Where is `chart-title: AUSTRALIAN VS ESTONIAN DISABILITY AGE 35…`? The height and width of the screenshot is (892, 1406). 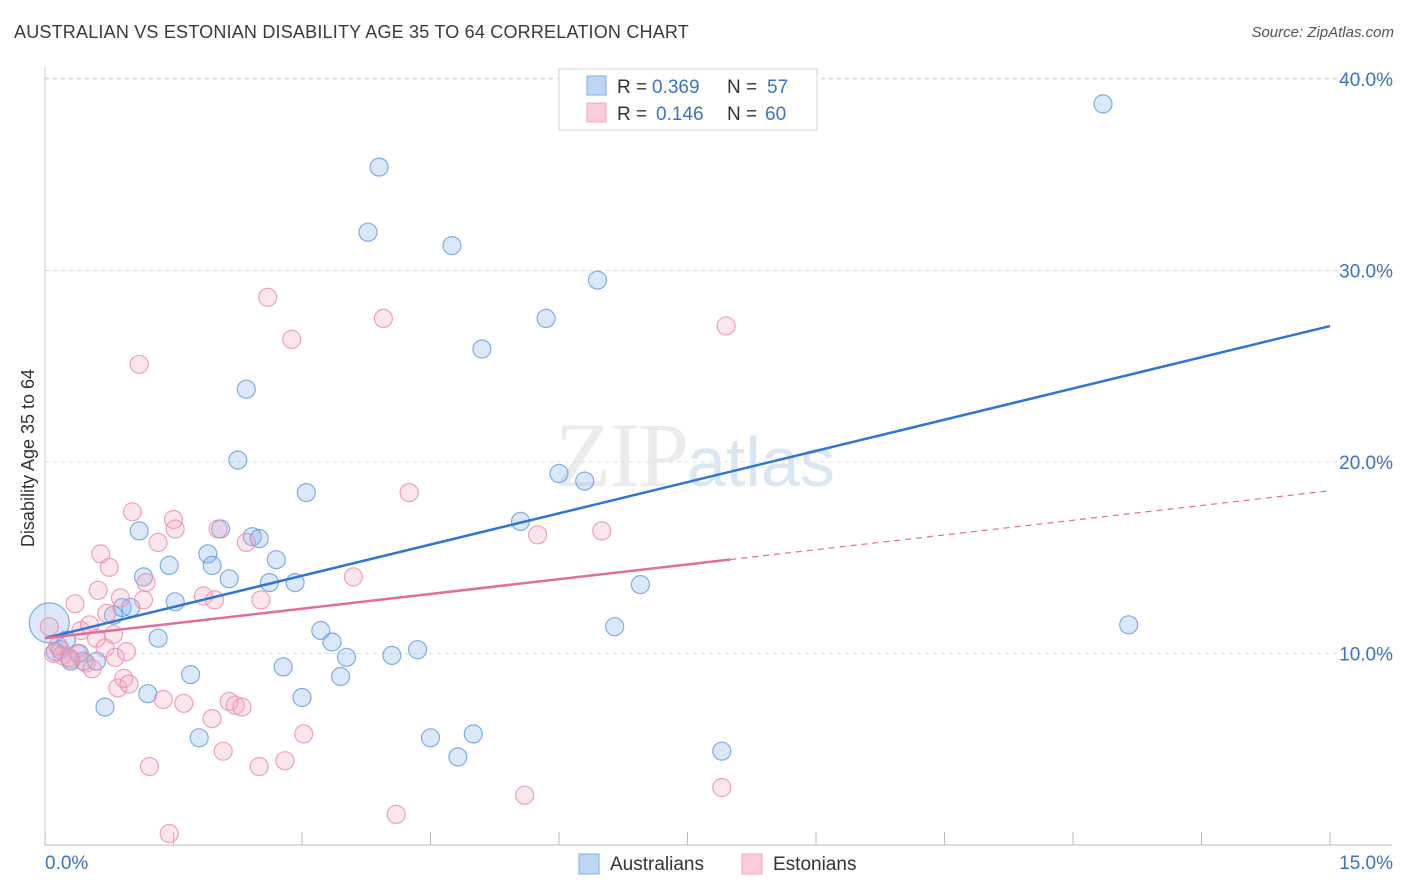 chart-title: AUSTRALIAN VS ESTONIAN DISABILITY AGE 35… is located at coordinates (352, 32).